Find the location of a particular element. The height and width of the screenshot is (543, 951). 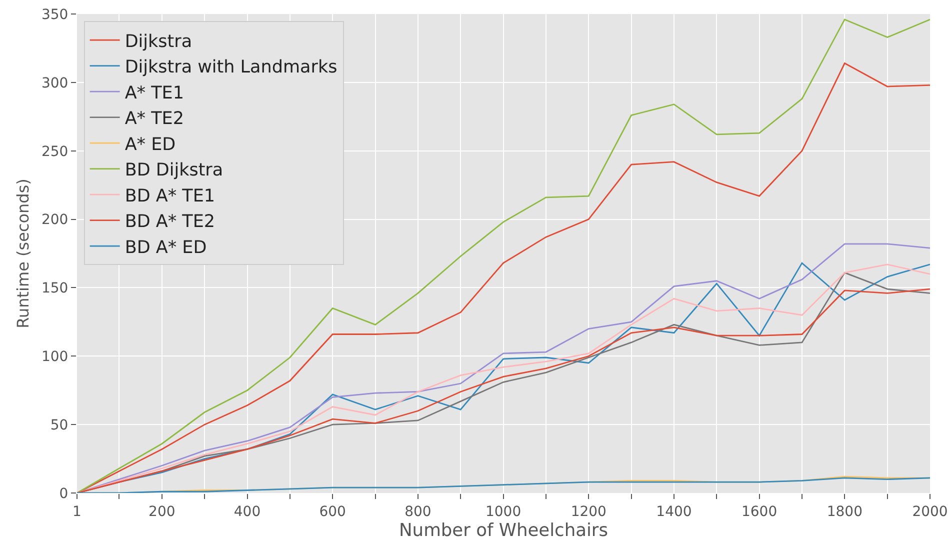

x-tick-label: 200 is located at coordinates (162, 512).